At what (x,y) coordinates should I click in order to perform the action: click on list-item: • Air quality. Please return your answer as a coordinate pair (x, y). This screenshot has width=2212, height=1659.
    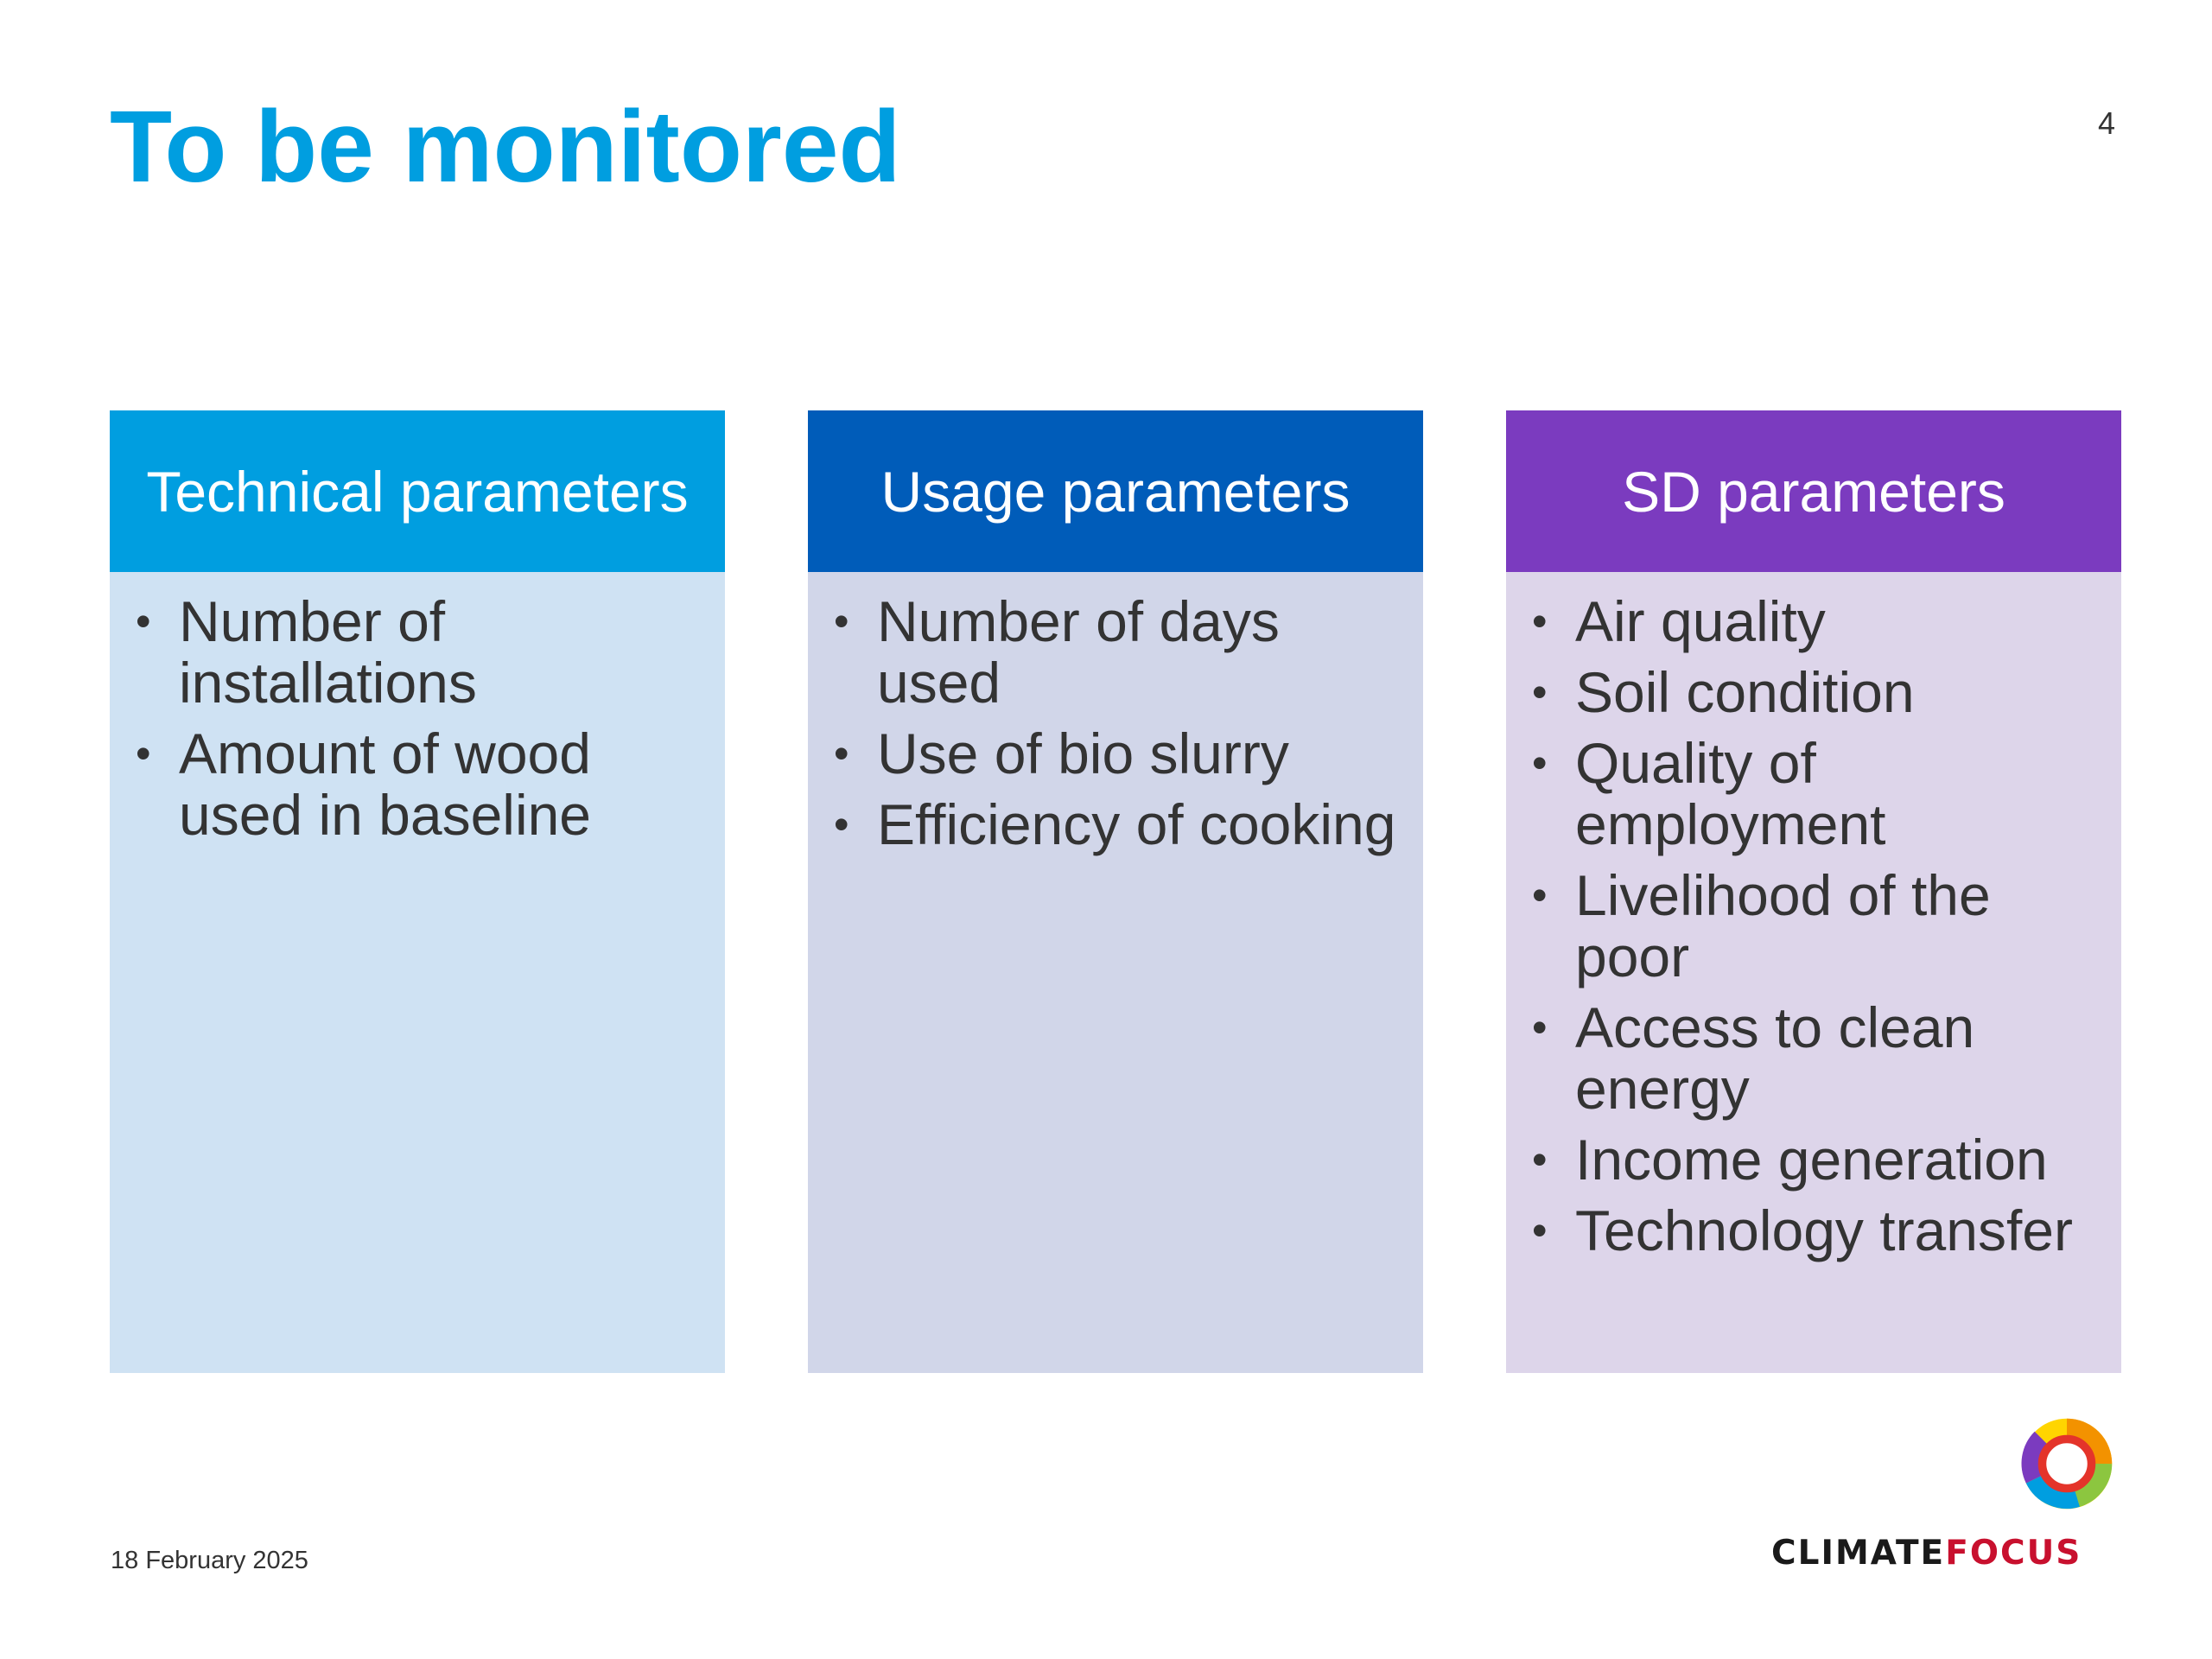
    Looking at the image, I should click on (1813, 621).